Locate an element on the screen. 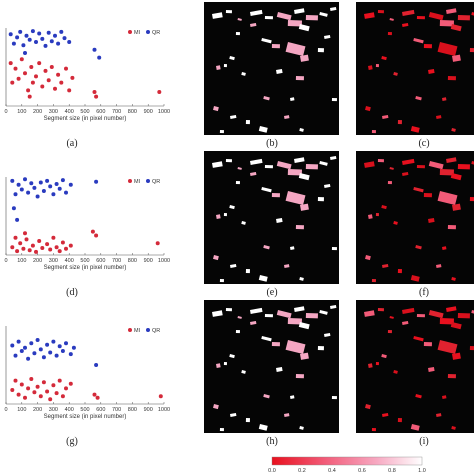 This screenshot has height=474, width=474. caption-b: (b) is located at coordinates (272, 143).